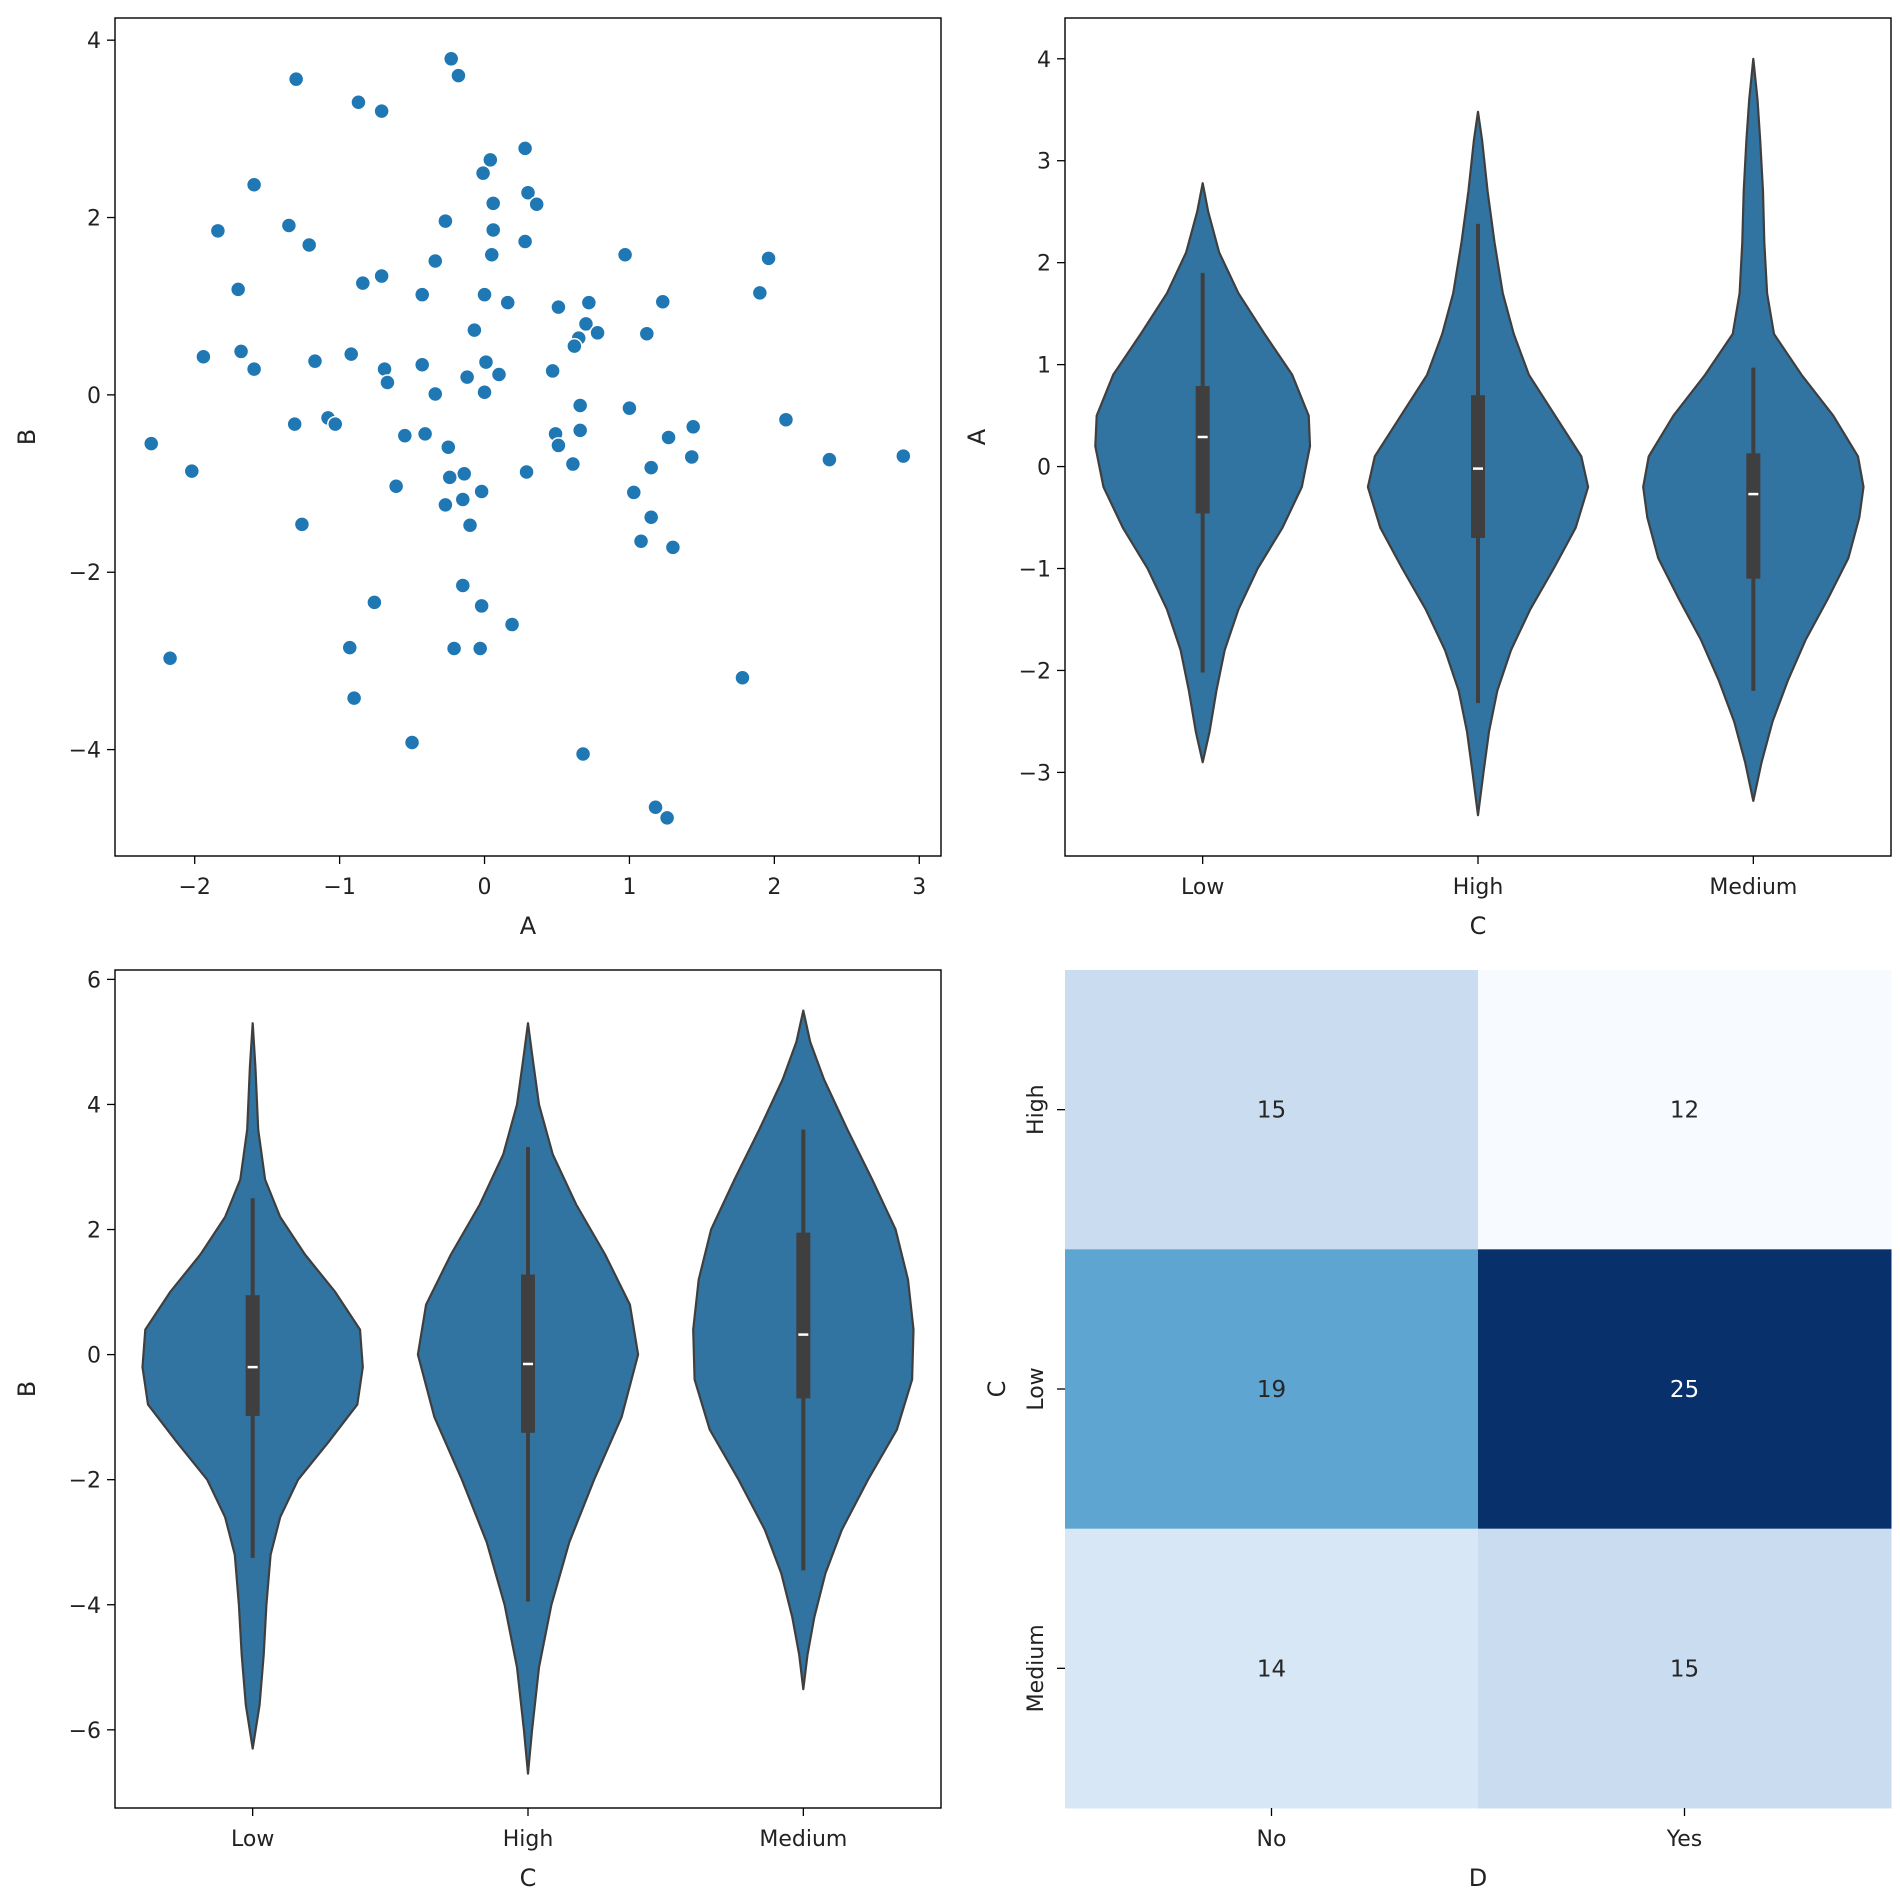  I want to click on x-tick-label: 3, so click(919, 887).